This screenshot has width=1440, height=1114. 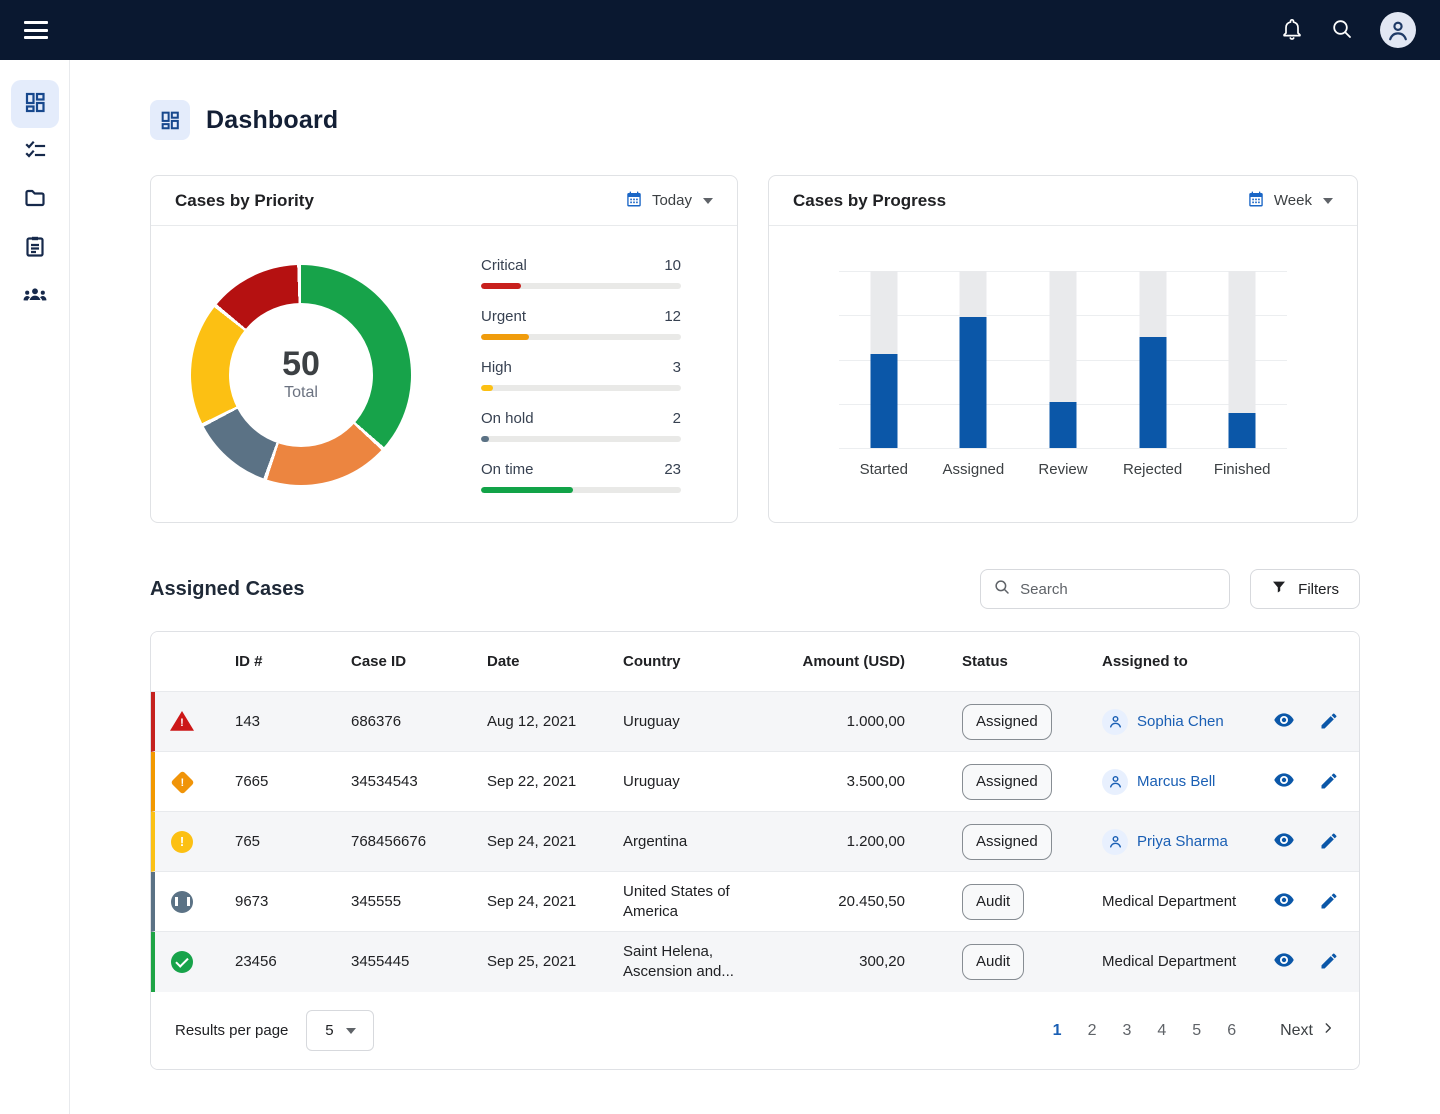 I want to click on cell-case-id: 345555, so click(x=393, y=902).